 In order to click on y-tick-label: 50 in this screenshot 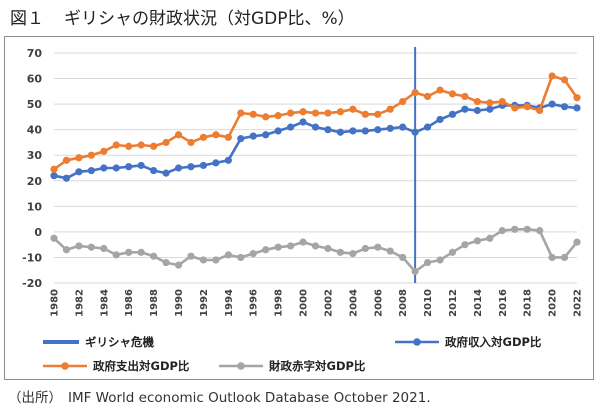, I will do `click(35, 104)`.